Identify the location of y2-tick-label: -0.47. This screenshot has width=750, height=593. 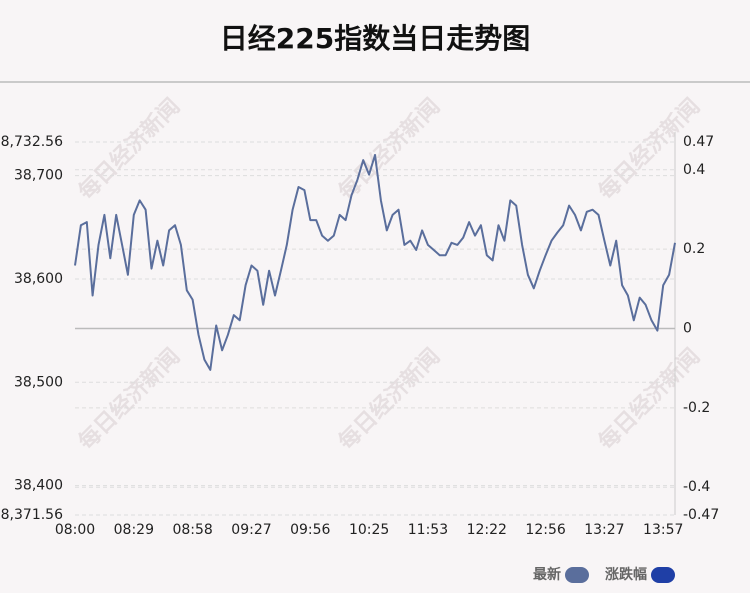
(701, 515).